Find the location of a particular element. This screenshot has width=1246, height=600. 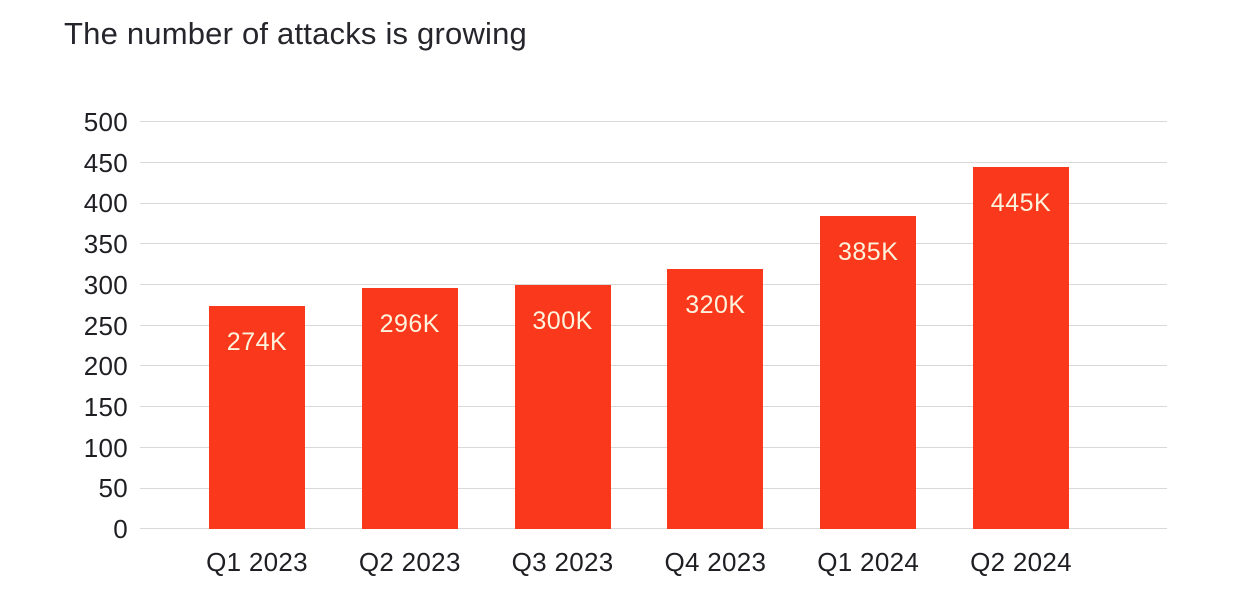

y-axis-tick-label: 200 is located at coordinates (105, 366).